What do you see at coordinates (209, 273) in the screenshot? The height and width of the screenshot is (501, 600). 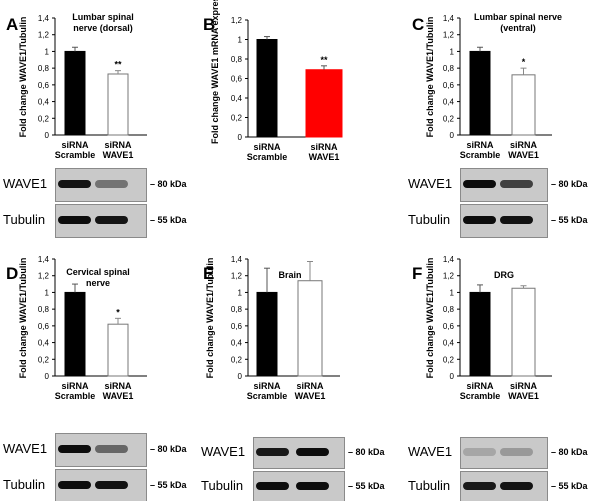 I see `panel-label: E` at bounding box center [209, 273].